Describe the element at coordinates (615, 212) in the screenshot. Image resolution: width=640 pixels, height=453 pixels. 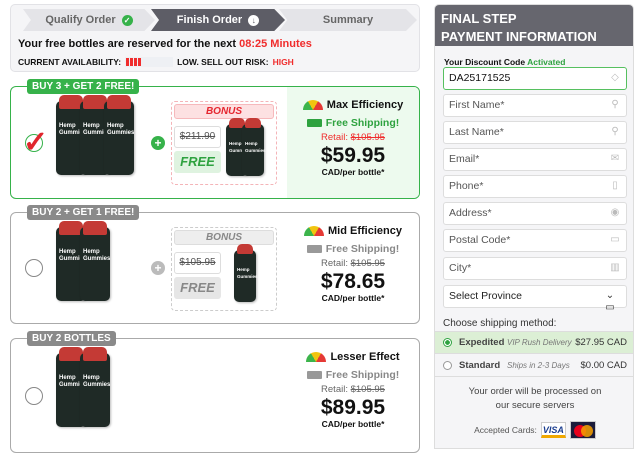
I see `location-icon: ◉` at that location.